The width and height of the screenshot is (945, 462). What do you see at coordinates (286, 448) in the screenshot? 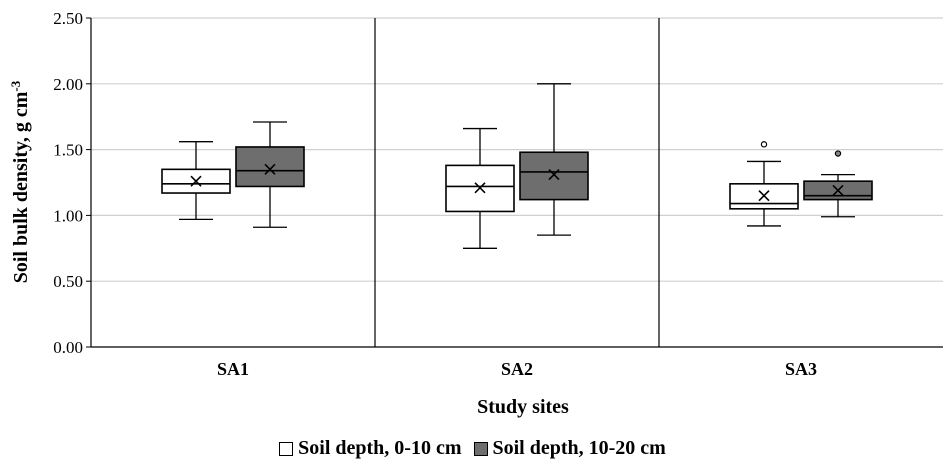
I see `legend-swatch-0-10cm` at bounding box center [286, 448].